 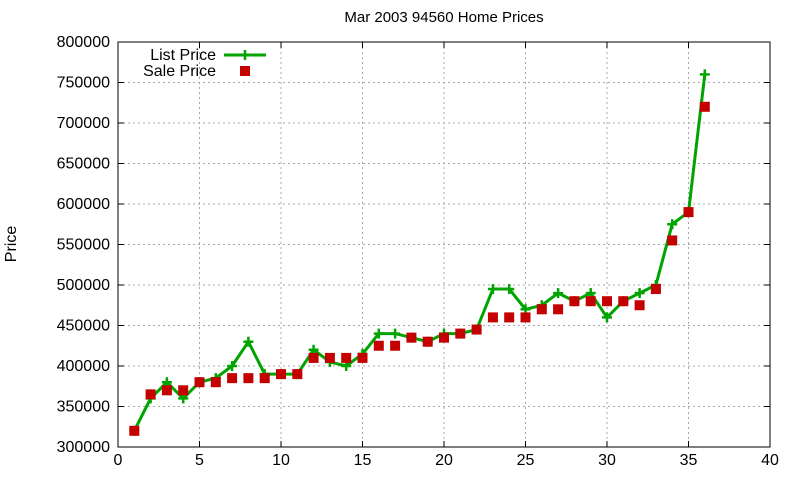 I want to click on y-tick-label: 750000, so click(x=83, y=83).